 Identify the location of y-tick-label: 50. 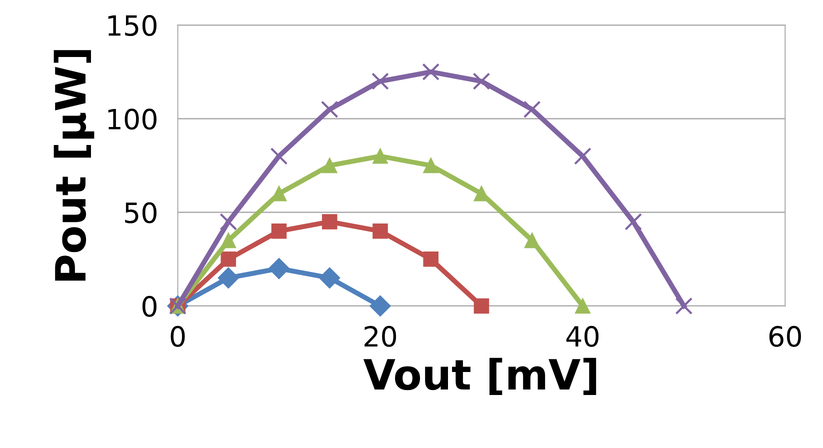
(140, 213).